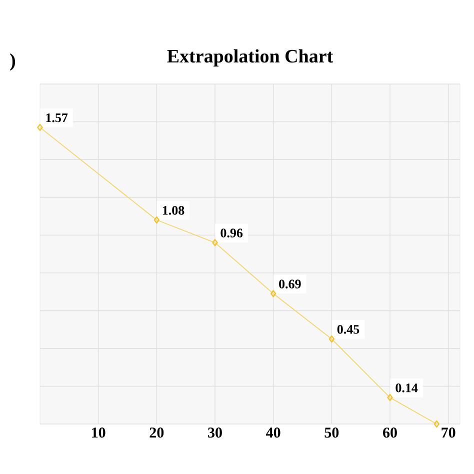 The height and width of the screenshot is (474, 474). What do you see at coordinates (57, 117) in the screenshot?
I see `data-label: 1.57` at bounding box center [57, 117].